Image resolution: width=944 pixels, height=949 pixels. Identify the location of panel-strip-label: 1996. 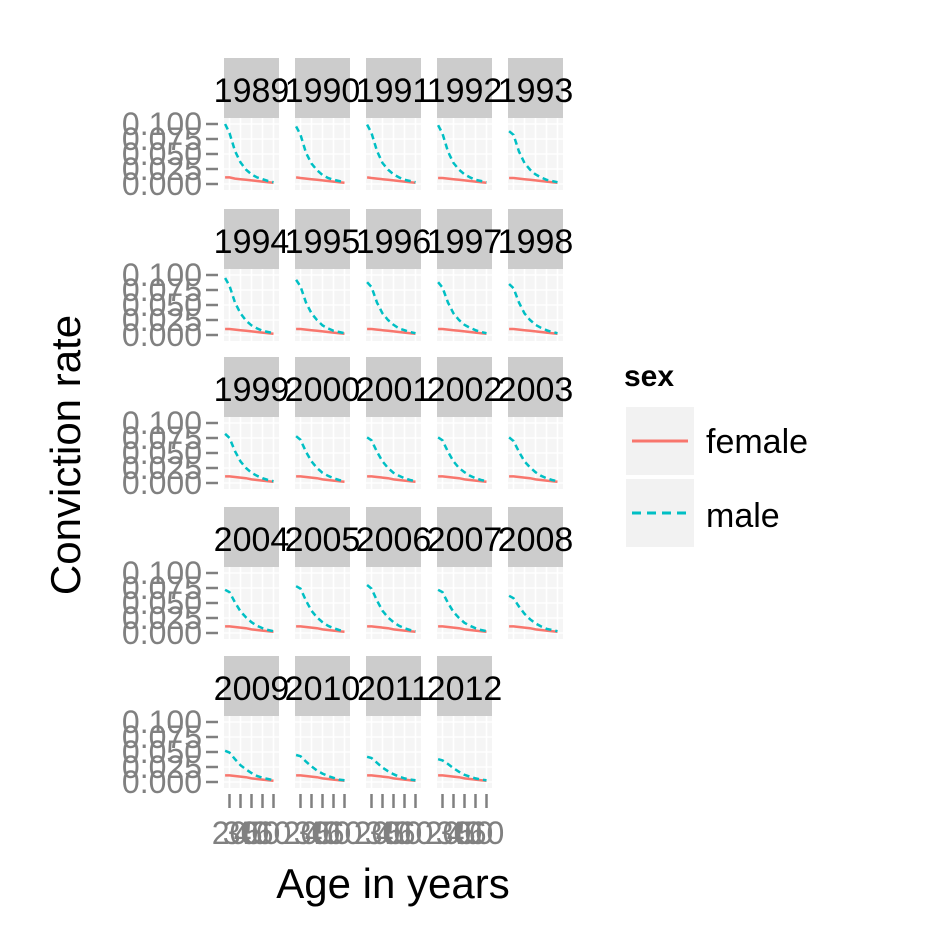
(394, 242).